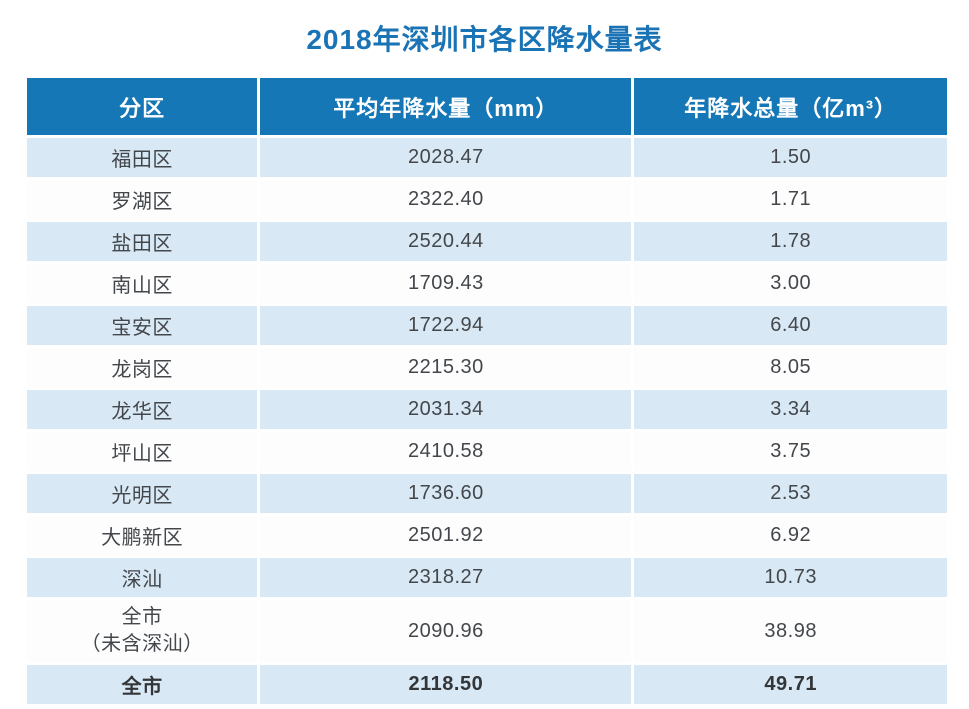  Describe the element at coordinates (446, 367) in the screenshot. I see `avg-rainfall-cell: 2215.30` at that location.